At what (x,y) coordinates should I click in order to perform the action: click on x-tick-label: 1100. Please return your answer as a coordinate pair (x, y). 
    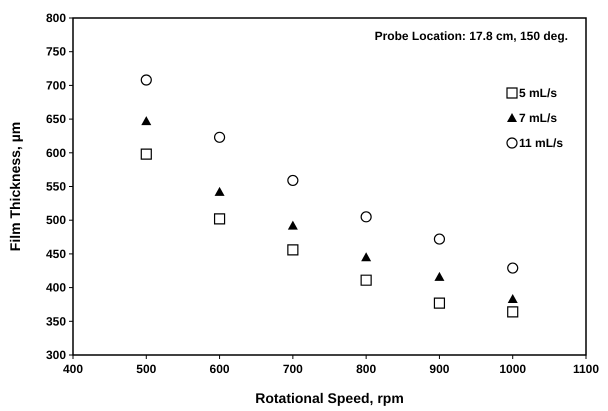
    Looking at the image, I should click on (586, 369).